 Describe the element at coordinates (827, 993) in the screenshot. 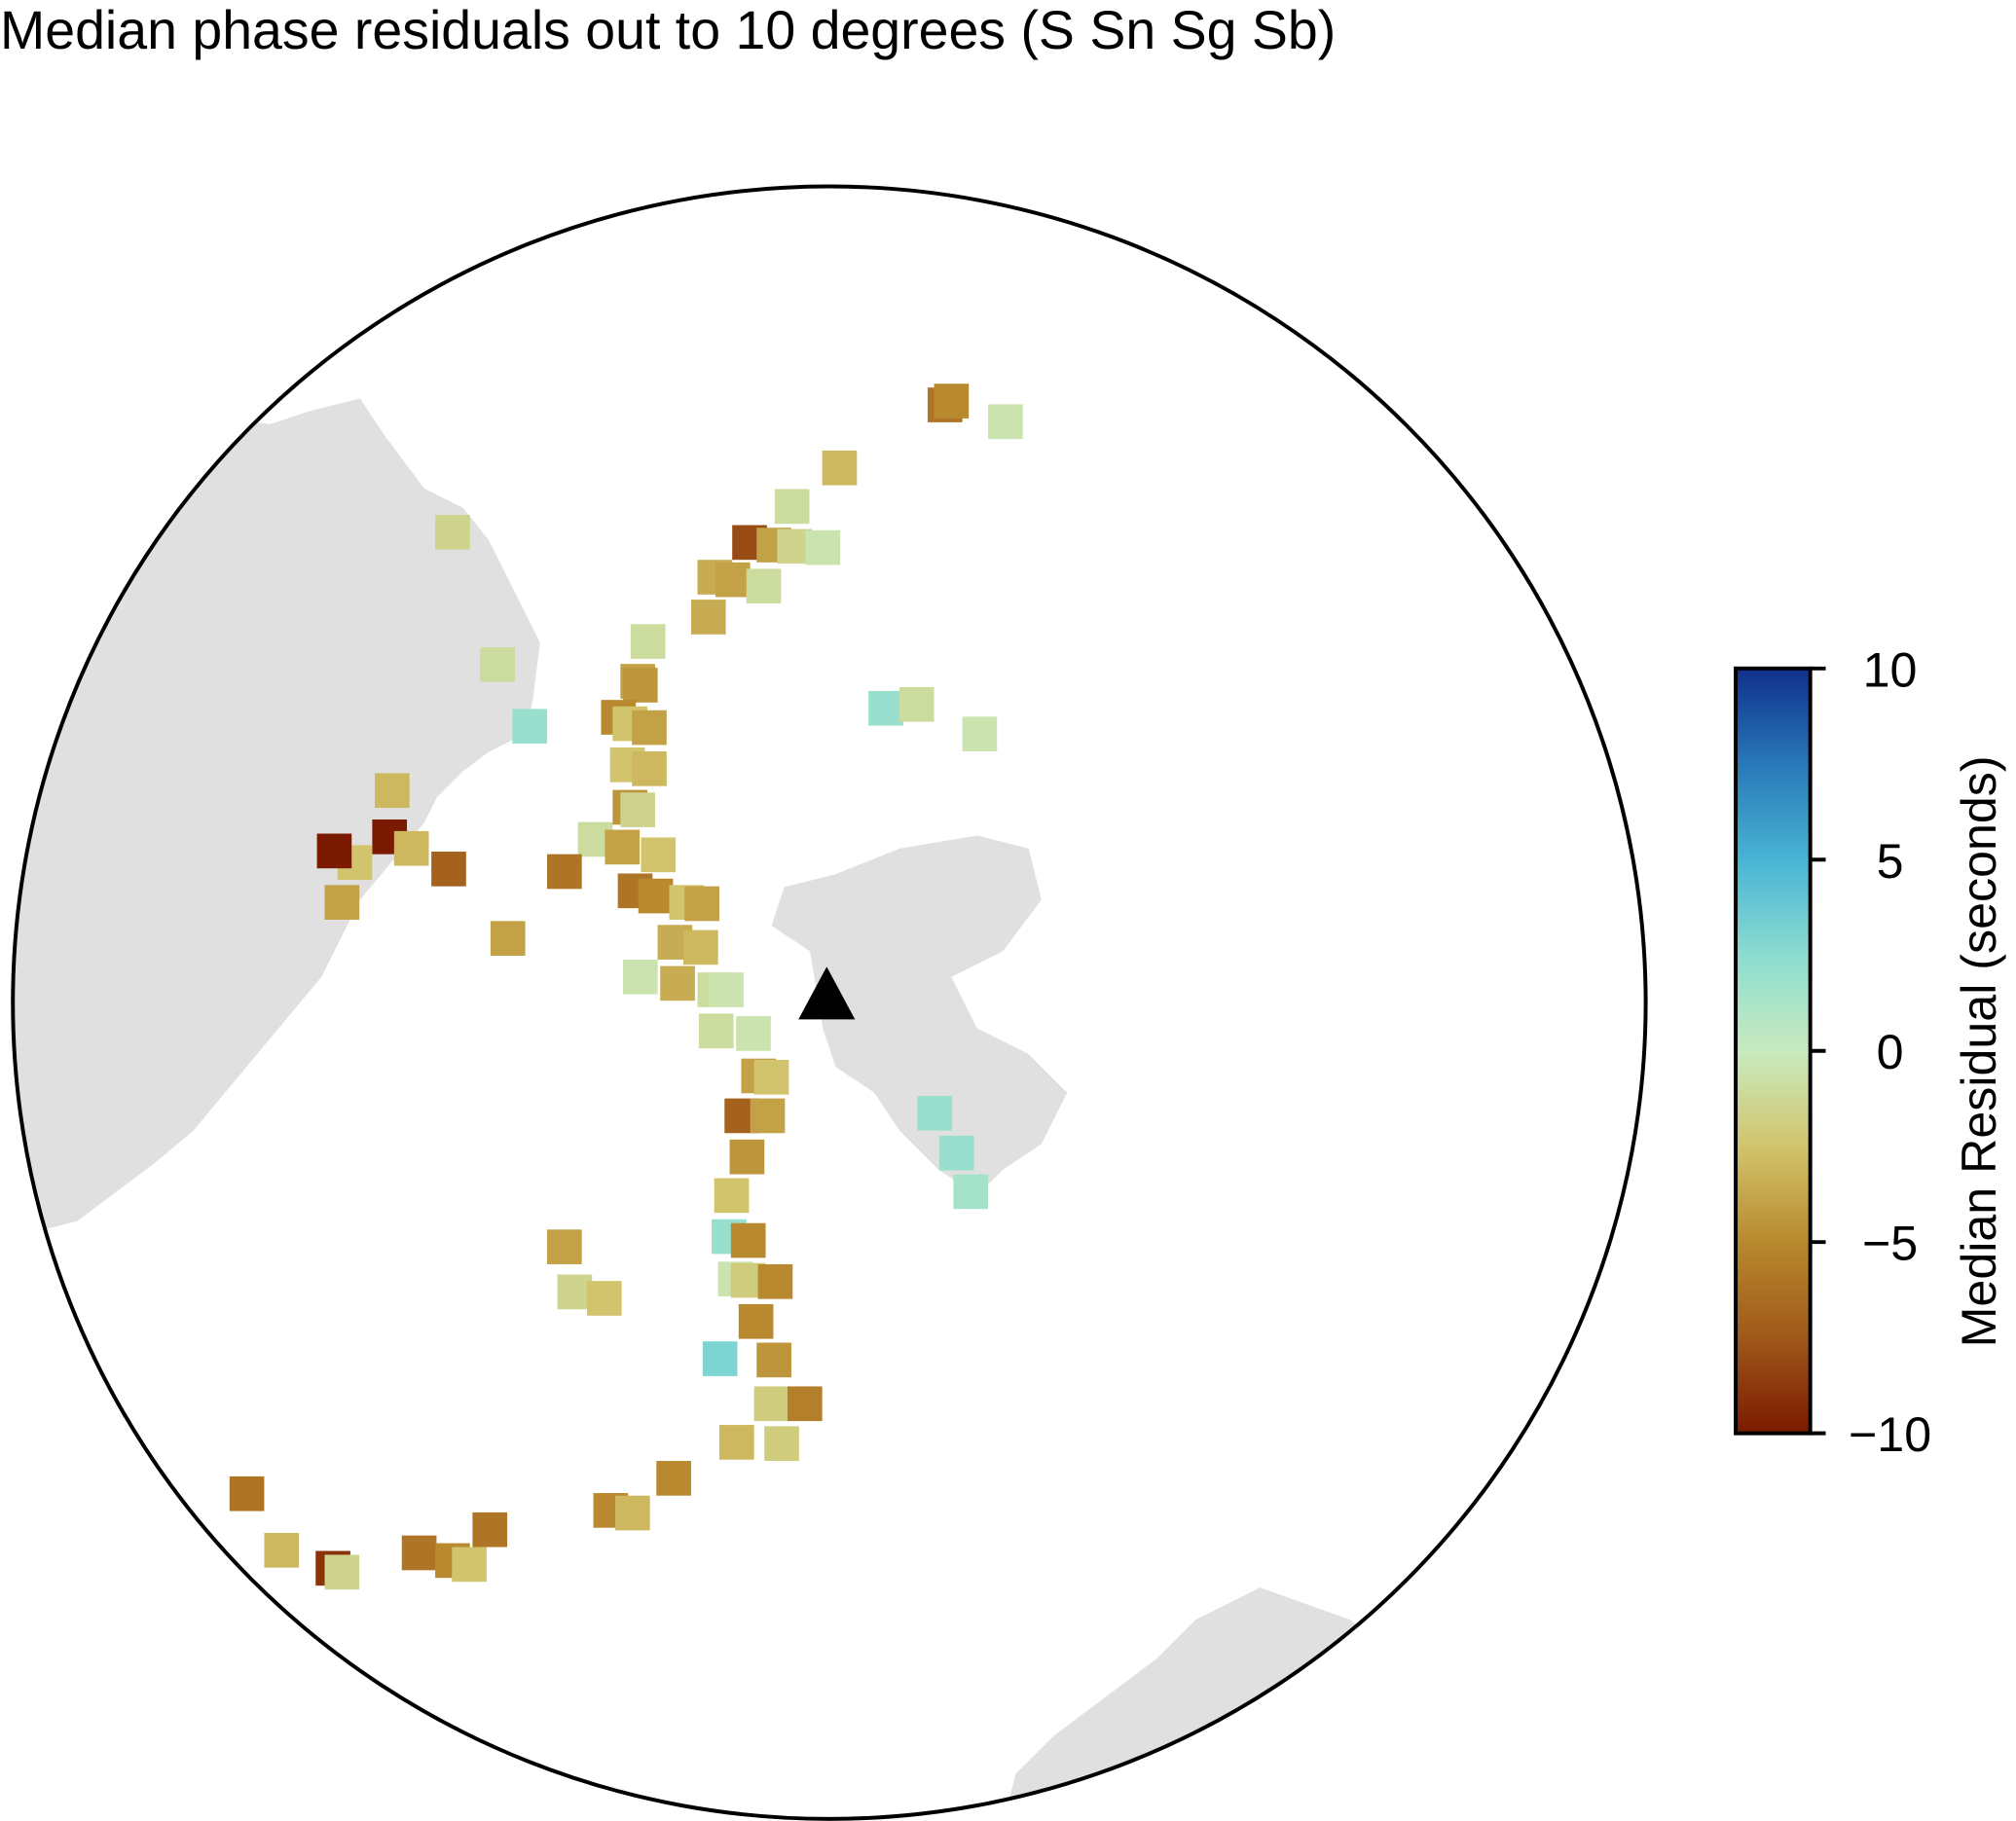

I see `station-triangle` at that location.